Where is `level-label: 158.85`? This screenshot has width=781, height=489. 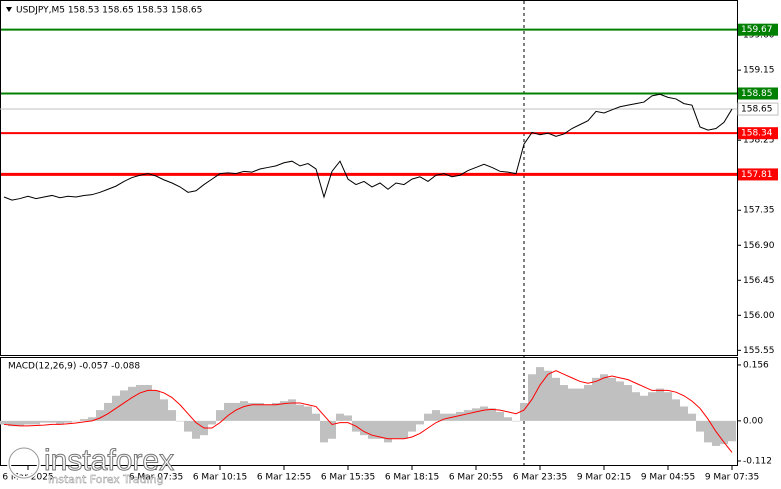
level-label: 158.85 is located at coordinates (757, 94).